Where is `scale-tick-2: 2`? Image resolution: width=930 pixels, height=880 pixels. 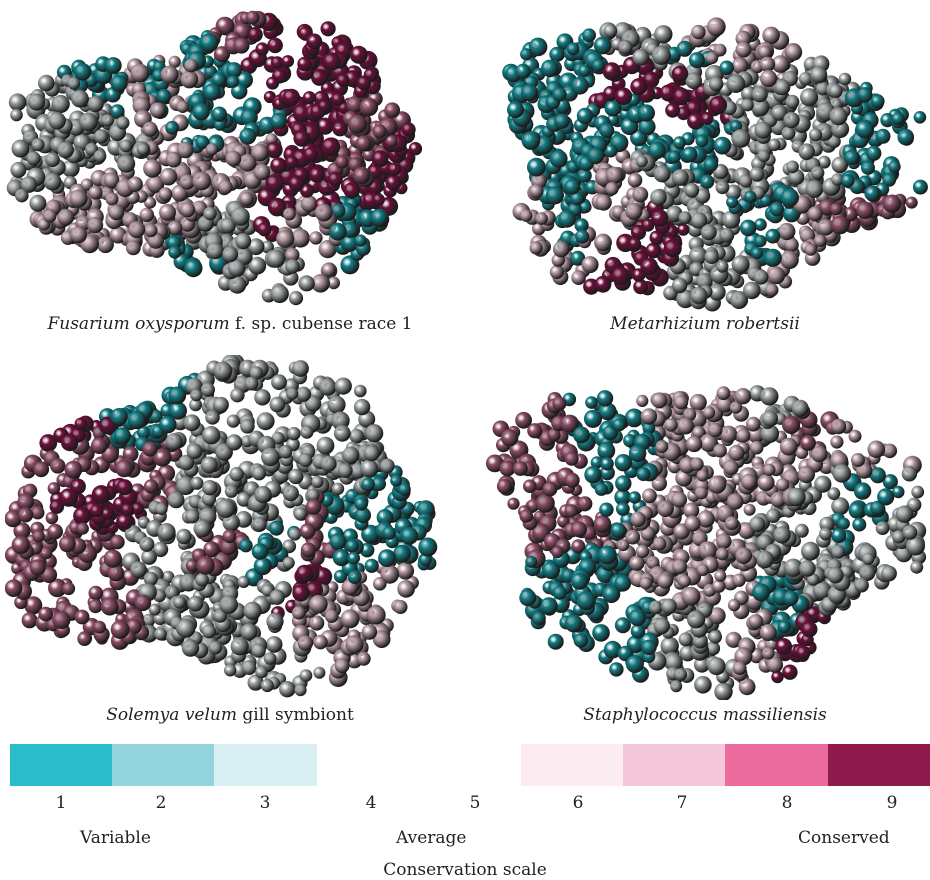 scale-tick-2: 2 is located at coordinates (161, 803).